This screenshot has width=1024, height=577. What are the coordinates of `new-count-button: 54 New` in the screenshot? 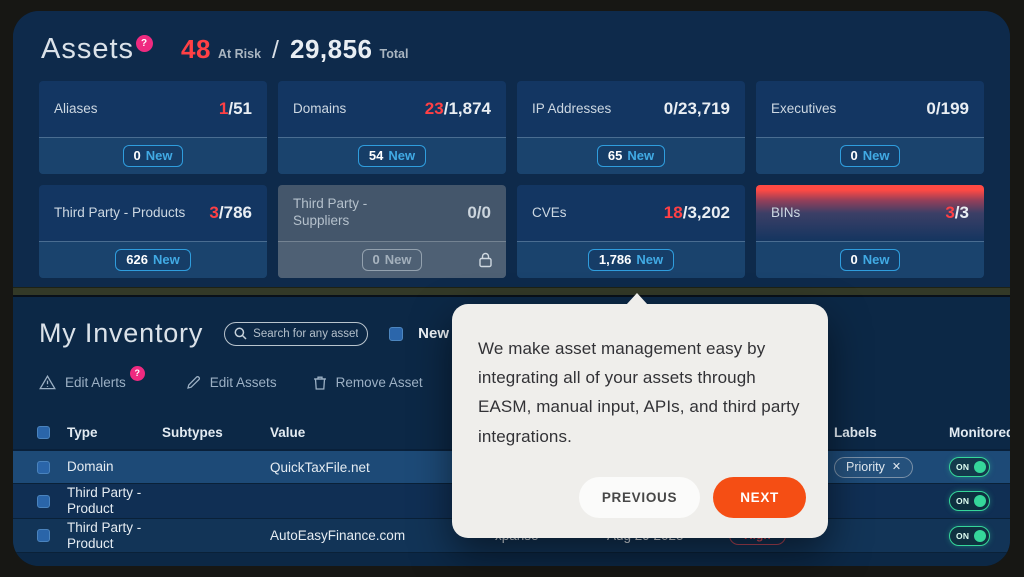 It's located at (392, 156).